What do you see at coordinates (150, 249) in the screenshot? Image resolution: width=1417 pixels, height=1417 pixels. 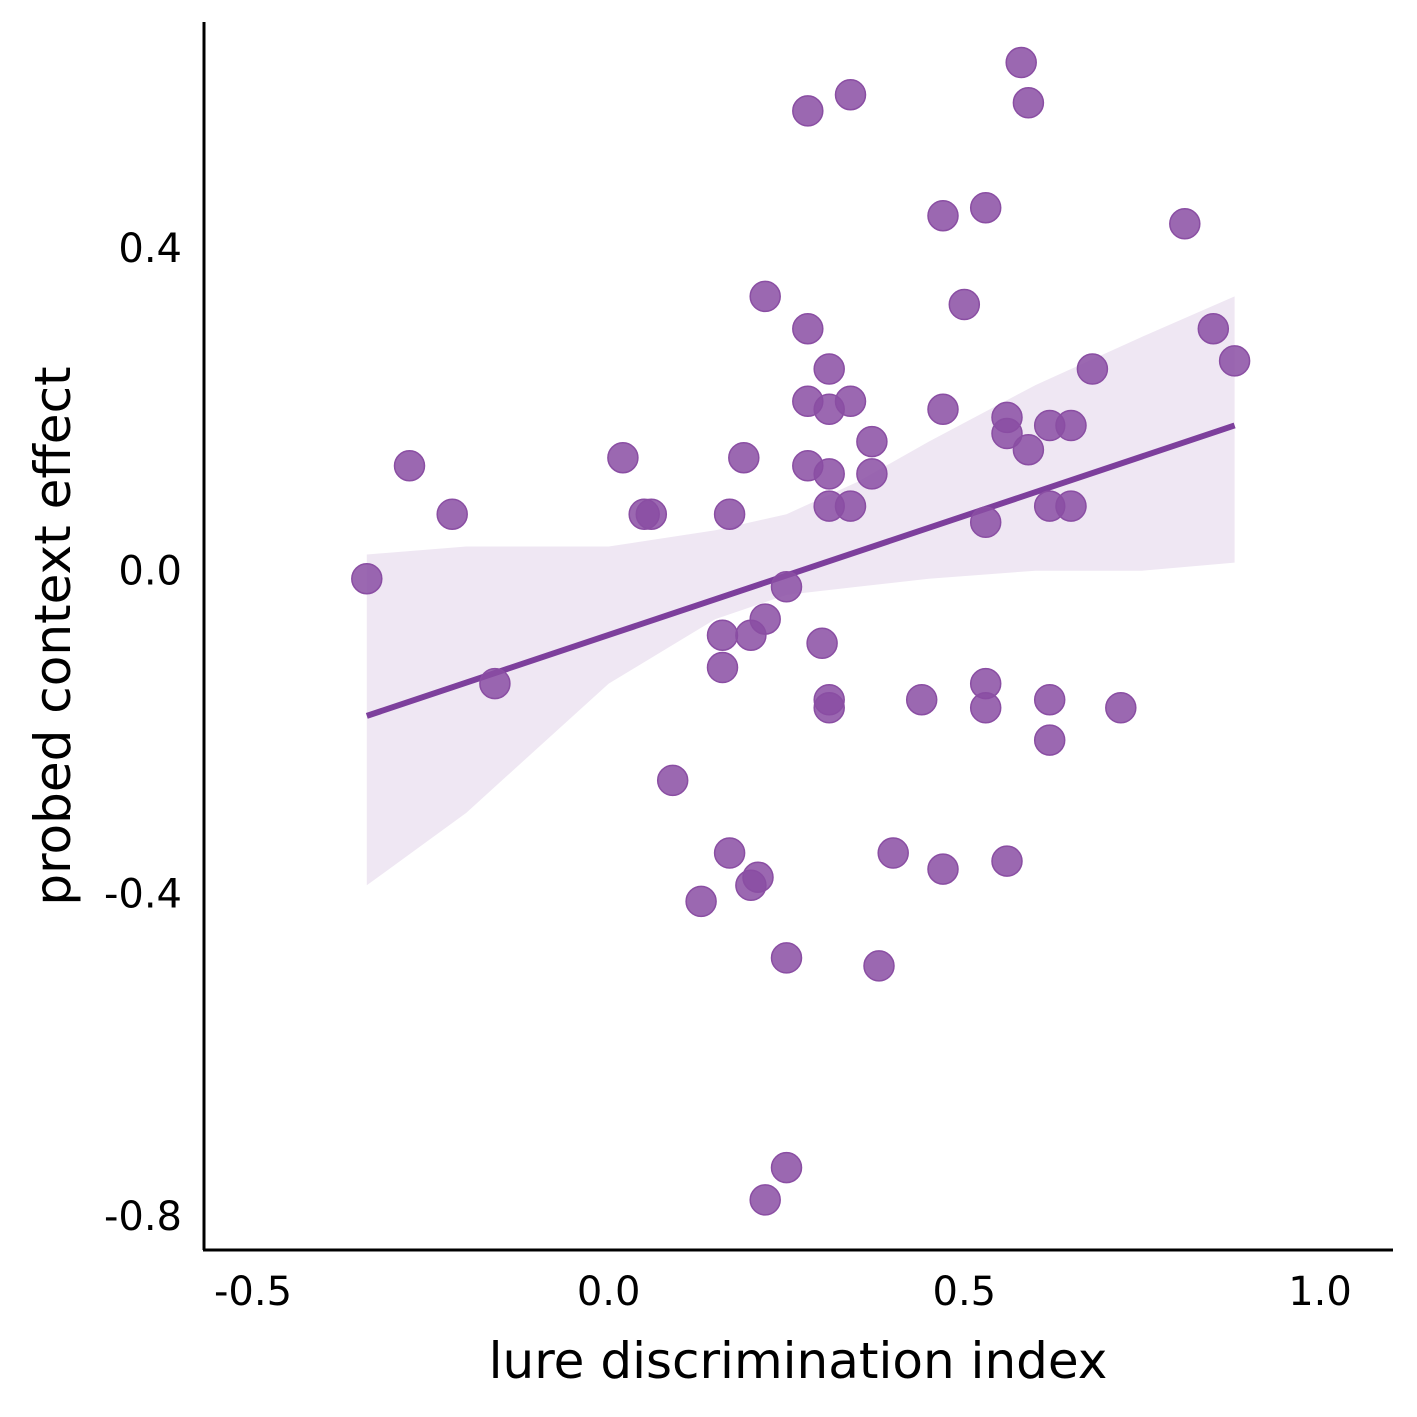 I see `y-tick-label: 0.4` at bounding box center [150, 249].